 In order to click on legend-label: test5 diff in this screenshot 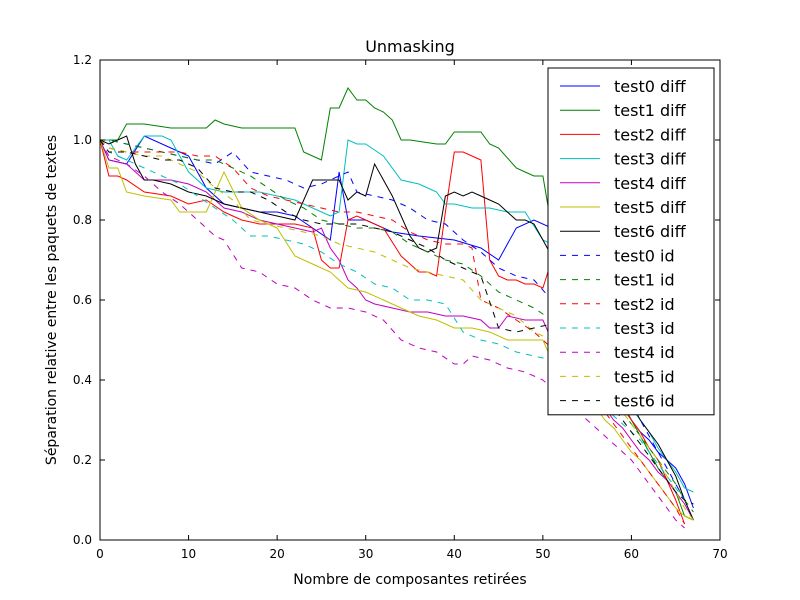, I will do `click(650, 207)`.